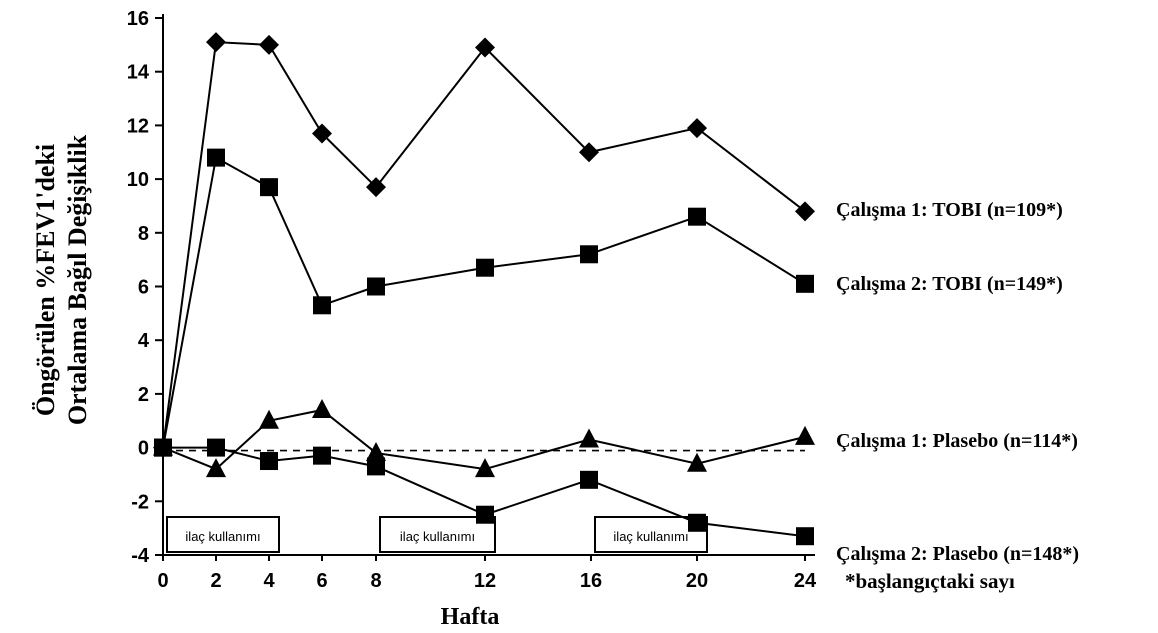  I want to click on x-tick-label: 8, so click(375, 581).